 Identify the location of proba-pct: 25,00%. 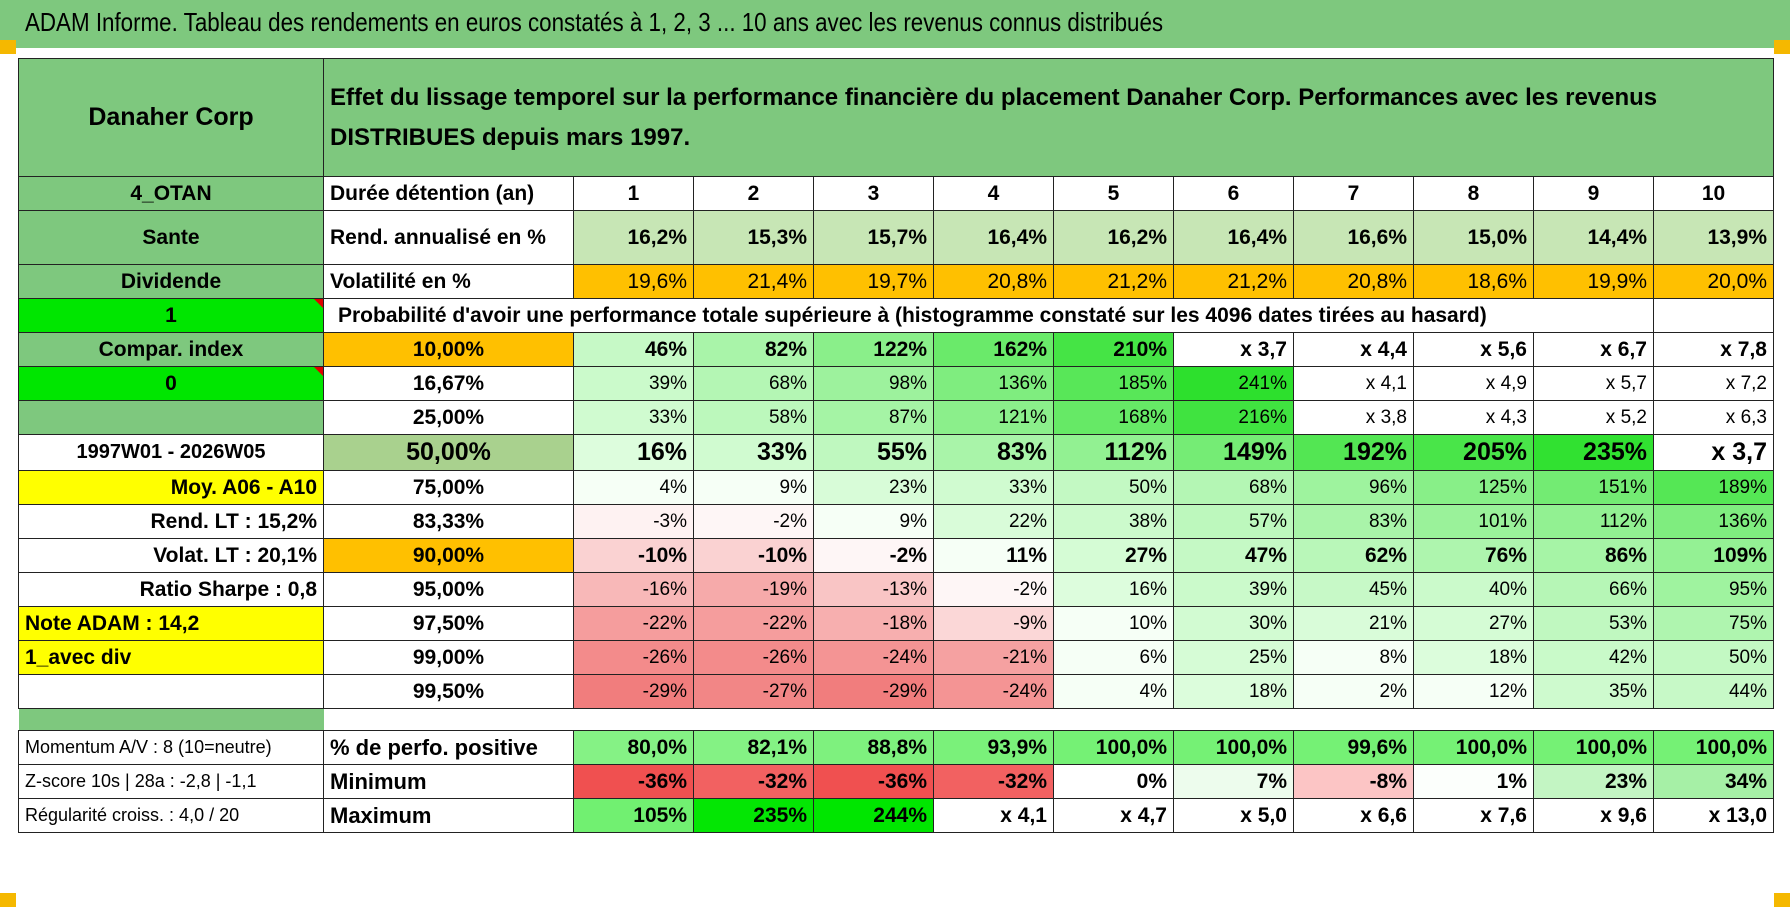
(448, 417).